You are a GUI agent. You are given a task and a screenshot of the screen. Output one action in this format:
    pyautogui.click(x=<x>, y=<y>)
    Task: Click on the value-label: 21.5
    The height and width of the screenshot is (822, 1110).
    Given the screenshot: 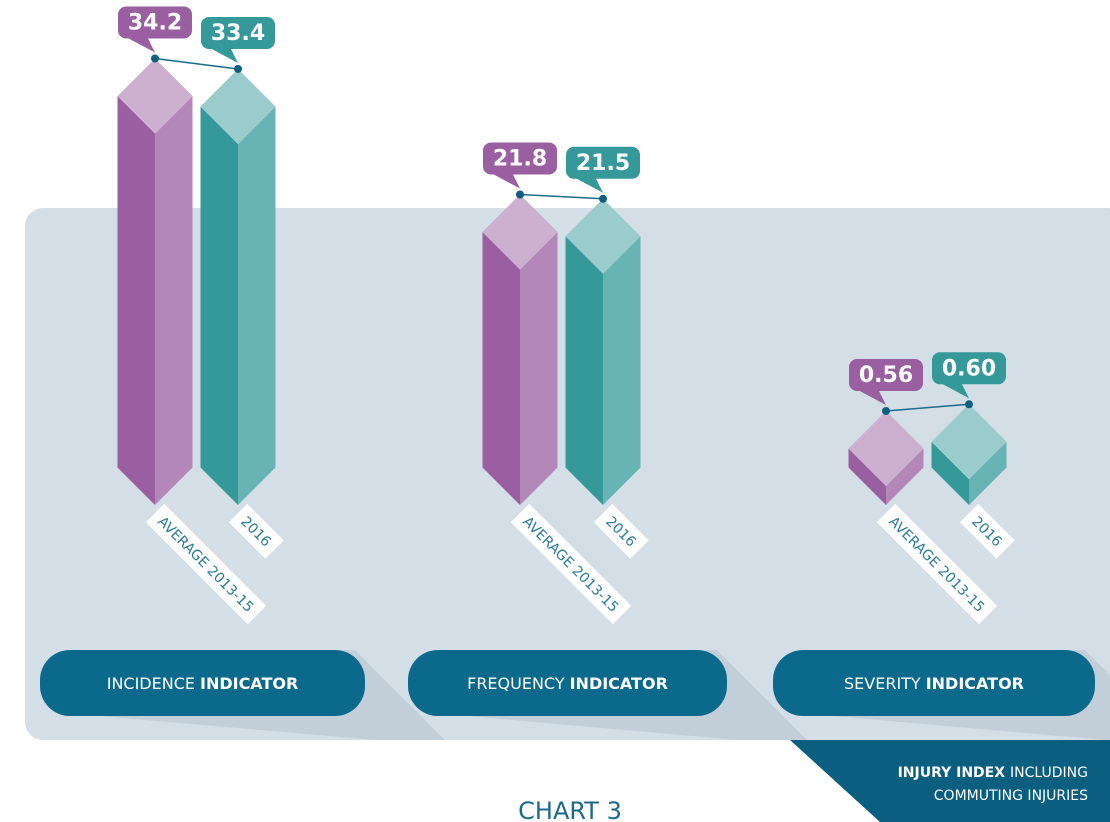 What is the action you would take?
    pyautogui.click(x=603, y=163)
    